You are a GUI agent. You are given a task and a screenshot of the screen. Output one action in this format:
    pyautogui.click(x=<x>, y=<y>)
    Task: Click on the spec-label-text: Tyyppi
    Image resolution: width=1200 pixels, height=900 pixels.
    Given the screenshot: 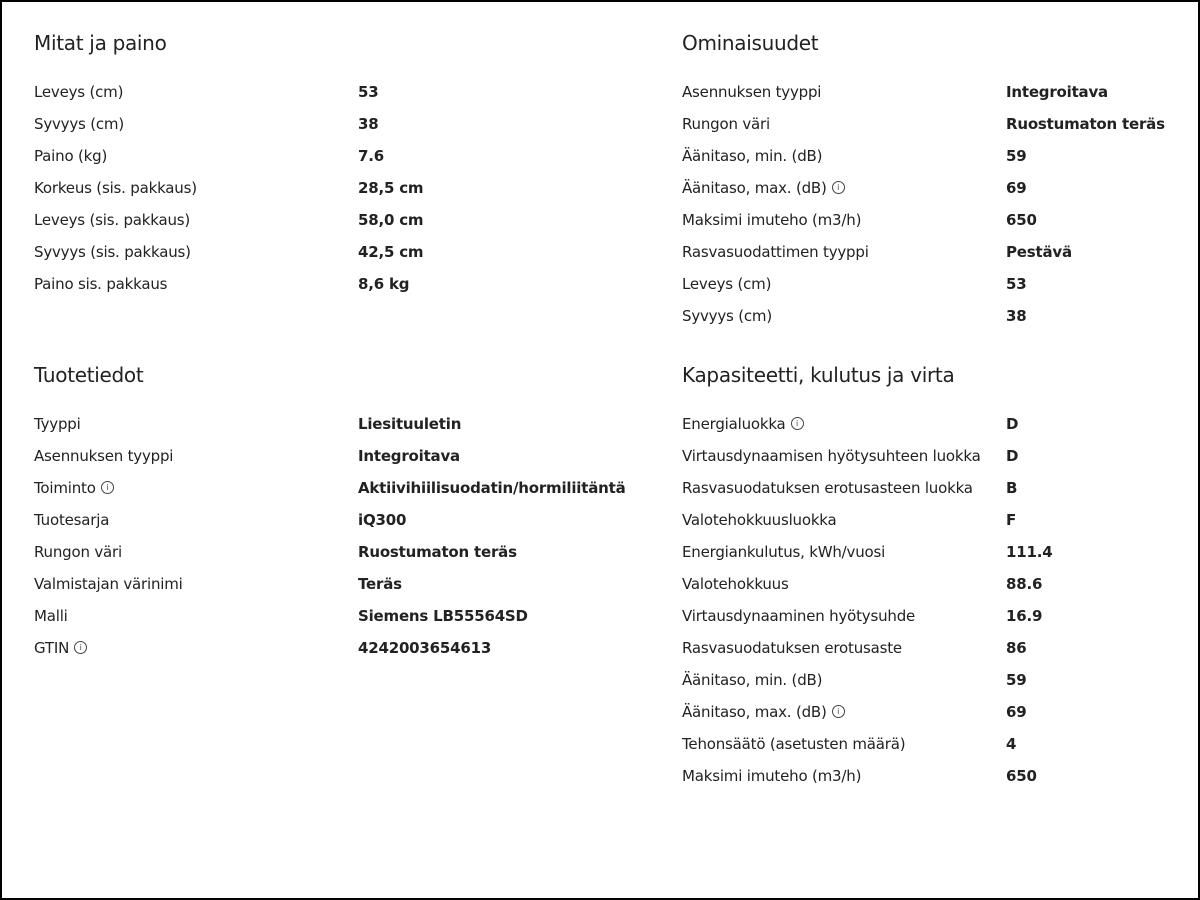 What is the action you would take?
    pyautogui.click(x=57, y=424)
    